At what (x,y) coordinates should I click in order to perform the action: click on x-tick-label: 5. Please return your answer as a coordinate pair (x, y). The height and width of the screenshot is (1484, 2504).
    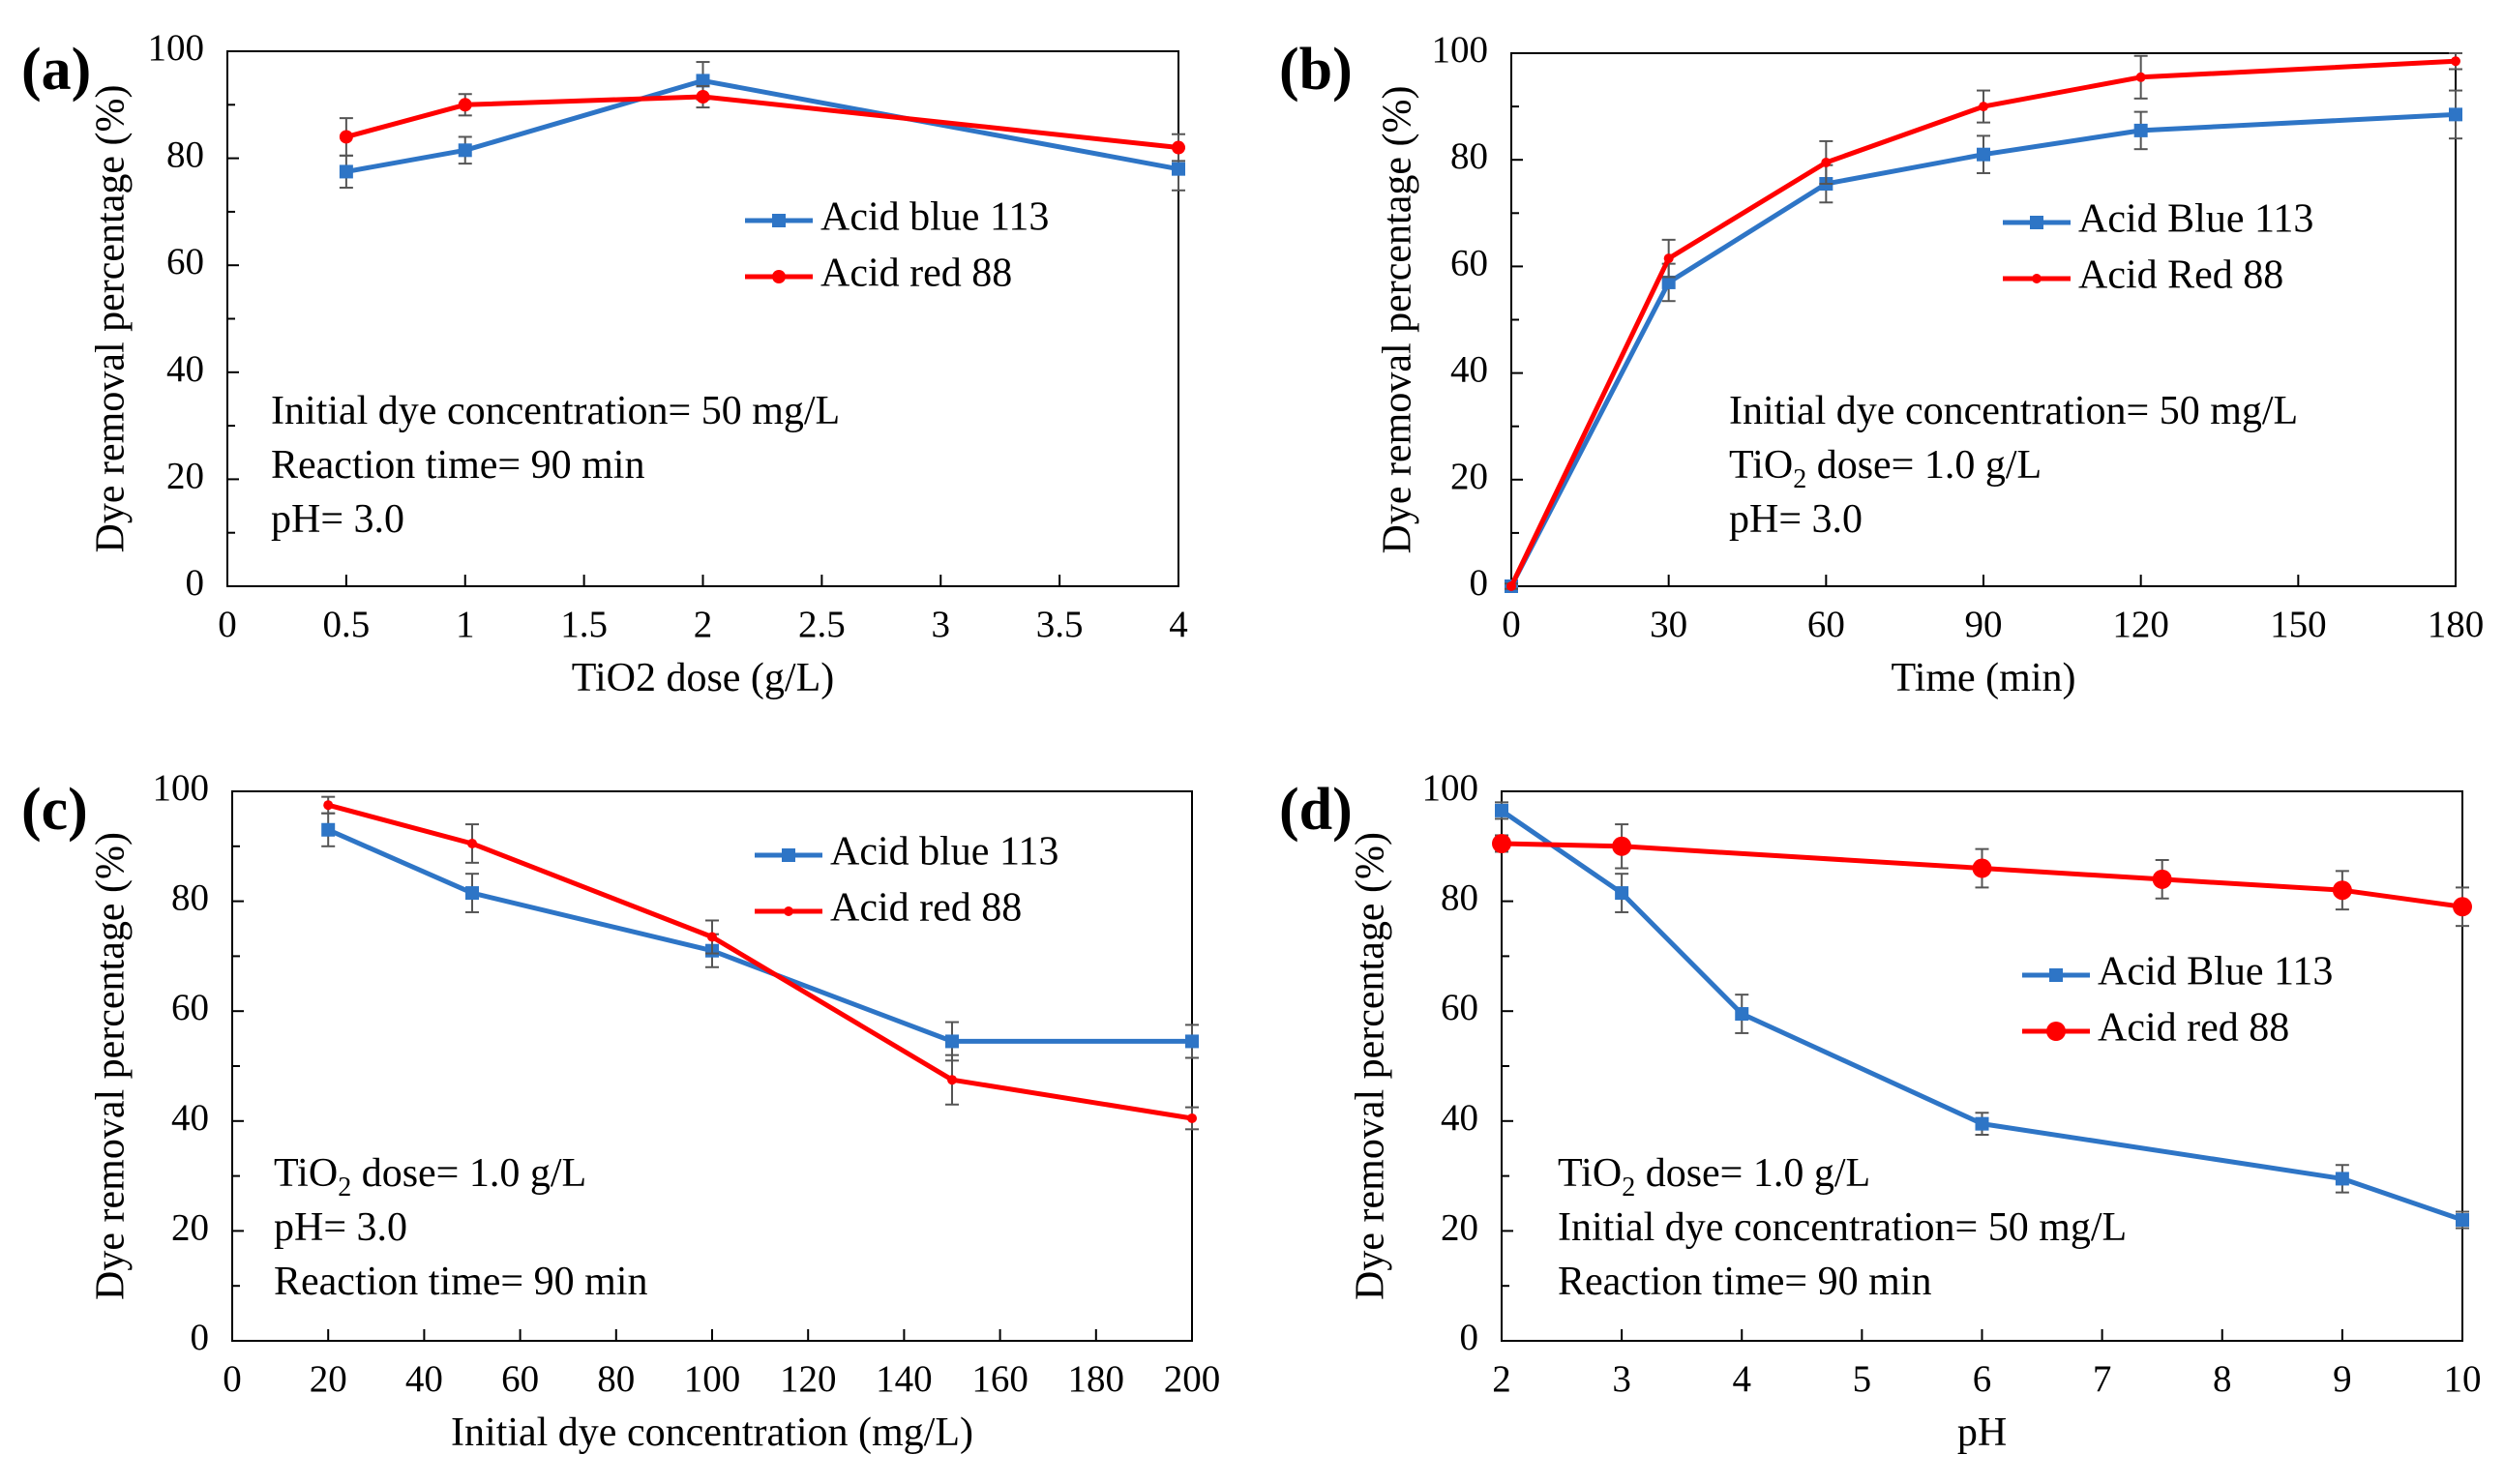
    Looking at the image, I should click on (1862, 1379).